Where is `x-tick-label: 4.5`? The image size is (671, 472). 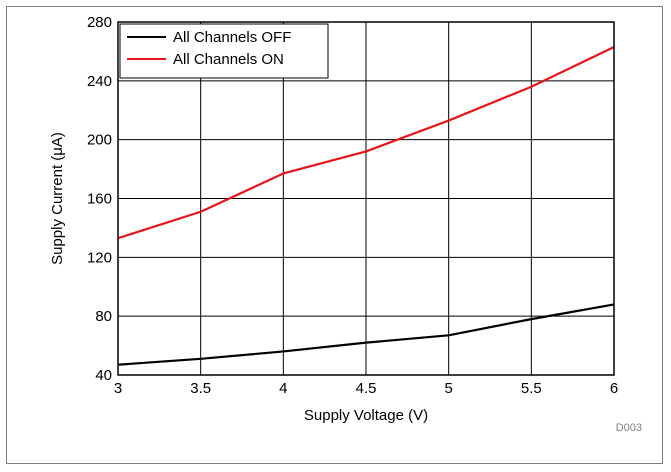 x-tick-label: 4.5 is located at coordinates (366, 388).